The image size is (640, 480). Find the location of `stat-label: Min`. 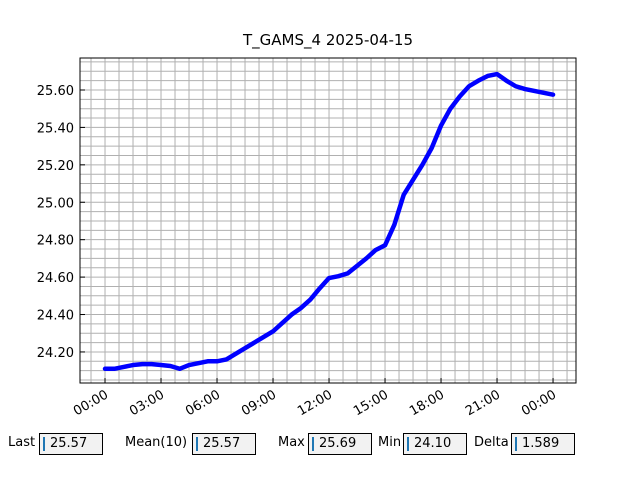

stat-label: Min is located at coordinates (390, 442).